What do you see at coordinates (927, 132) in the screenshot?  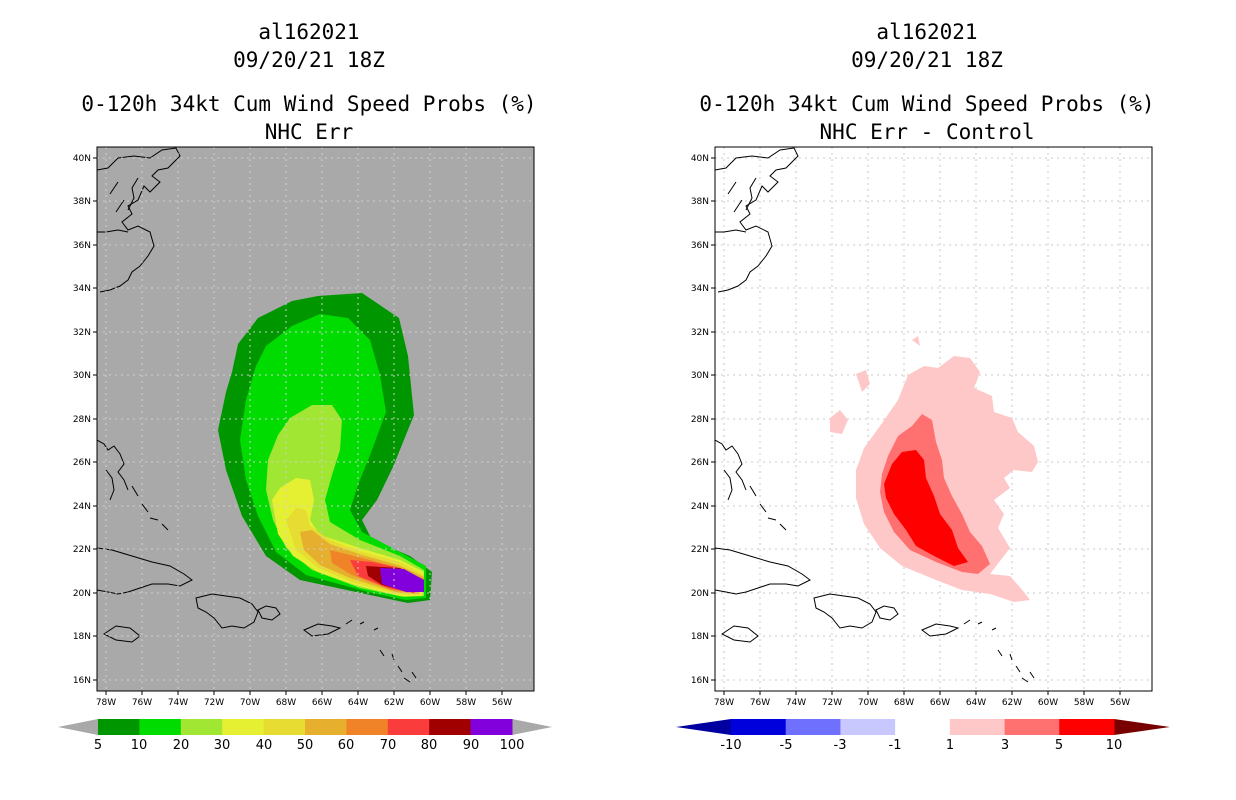 I see `panel-subtitle: NHC Err - Control` at bounding box center [927, 132].